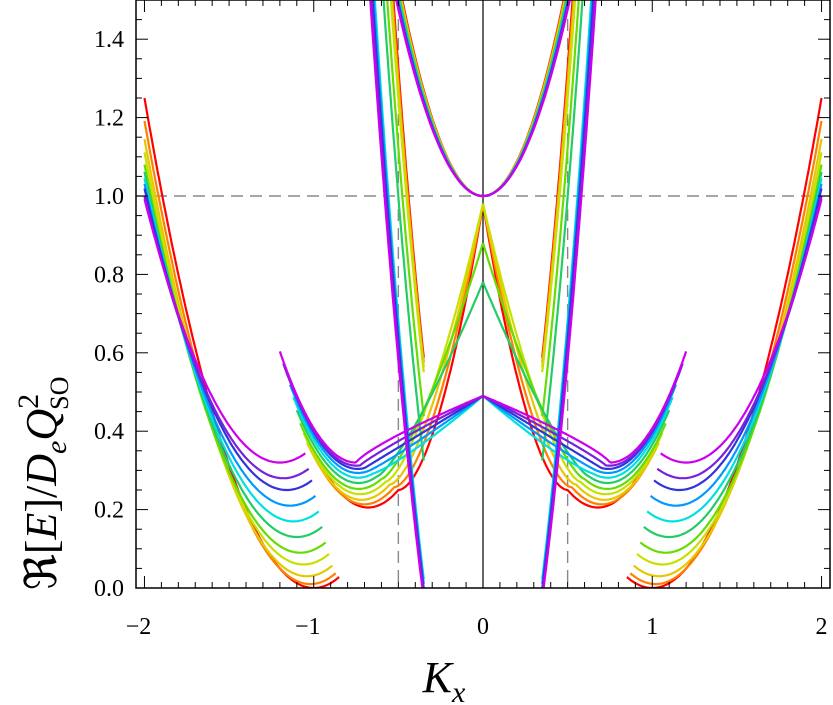 The height and width of the screenshot is (705, 833). Describe the element at coordinates (483, 99) in the screenshot. I see `central-upper-band` at that location.